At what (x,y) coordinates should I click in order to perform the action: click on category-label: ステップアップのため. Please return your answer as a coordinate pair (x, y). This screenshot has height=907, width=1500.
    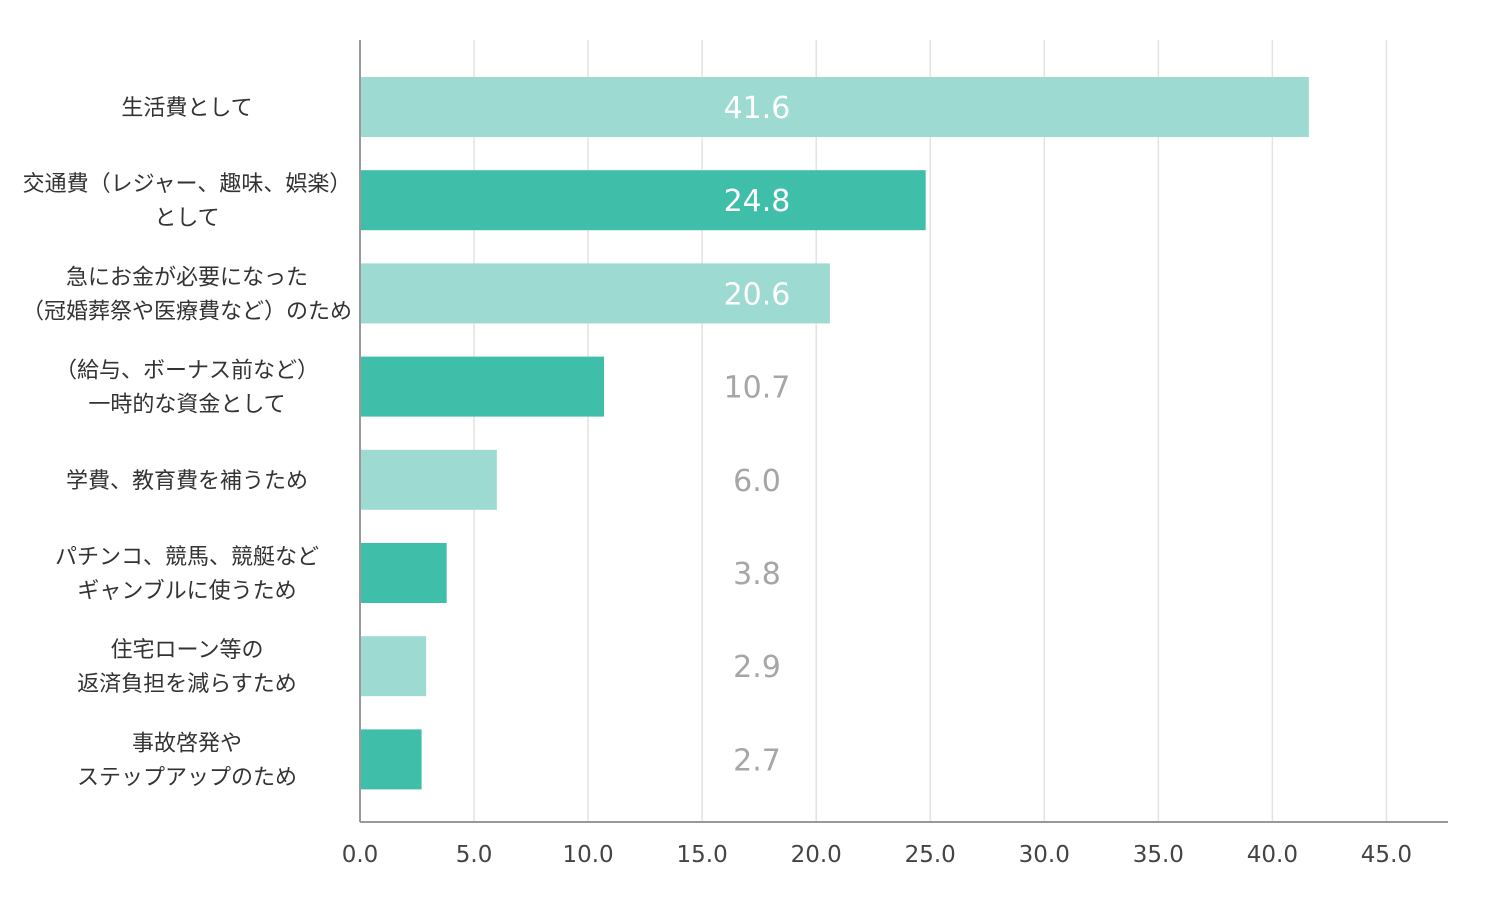
    Looking at the image, I should click on (187, 777).